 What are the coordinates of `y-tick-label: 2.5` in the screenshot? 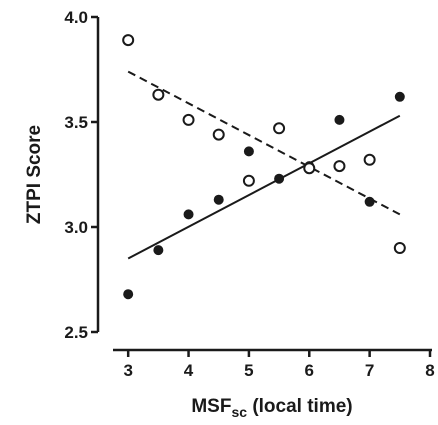 It's located at (76, 332).